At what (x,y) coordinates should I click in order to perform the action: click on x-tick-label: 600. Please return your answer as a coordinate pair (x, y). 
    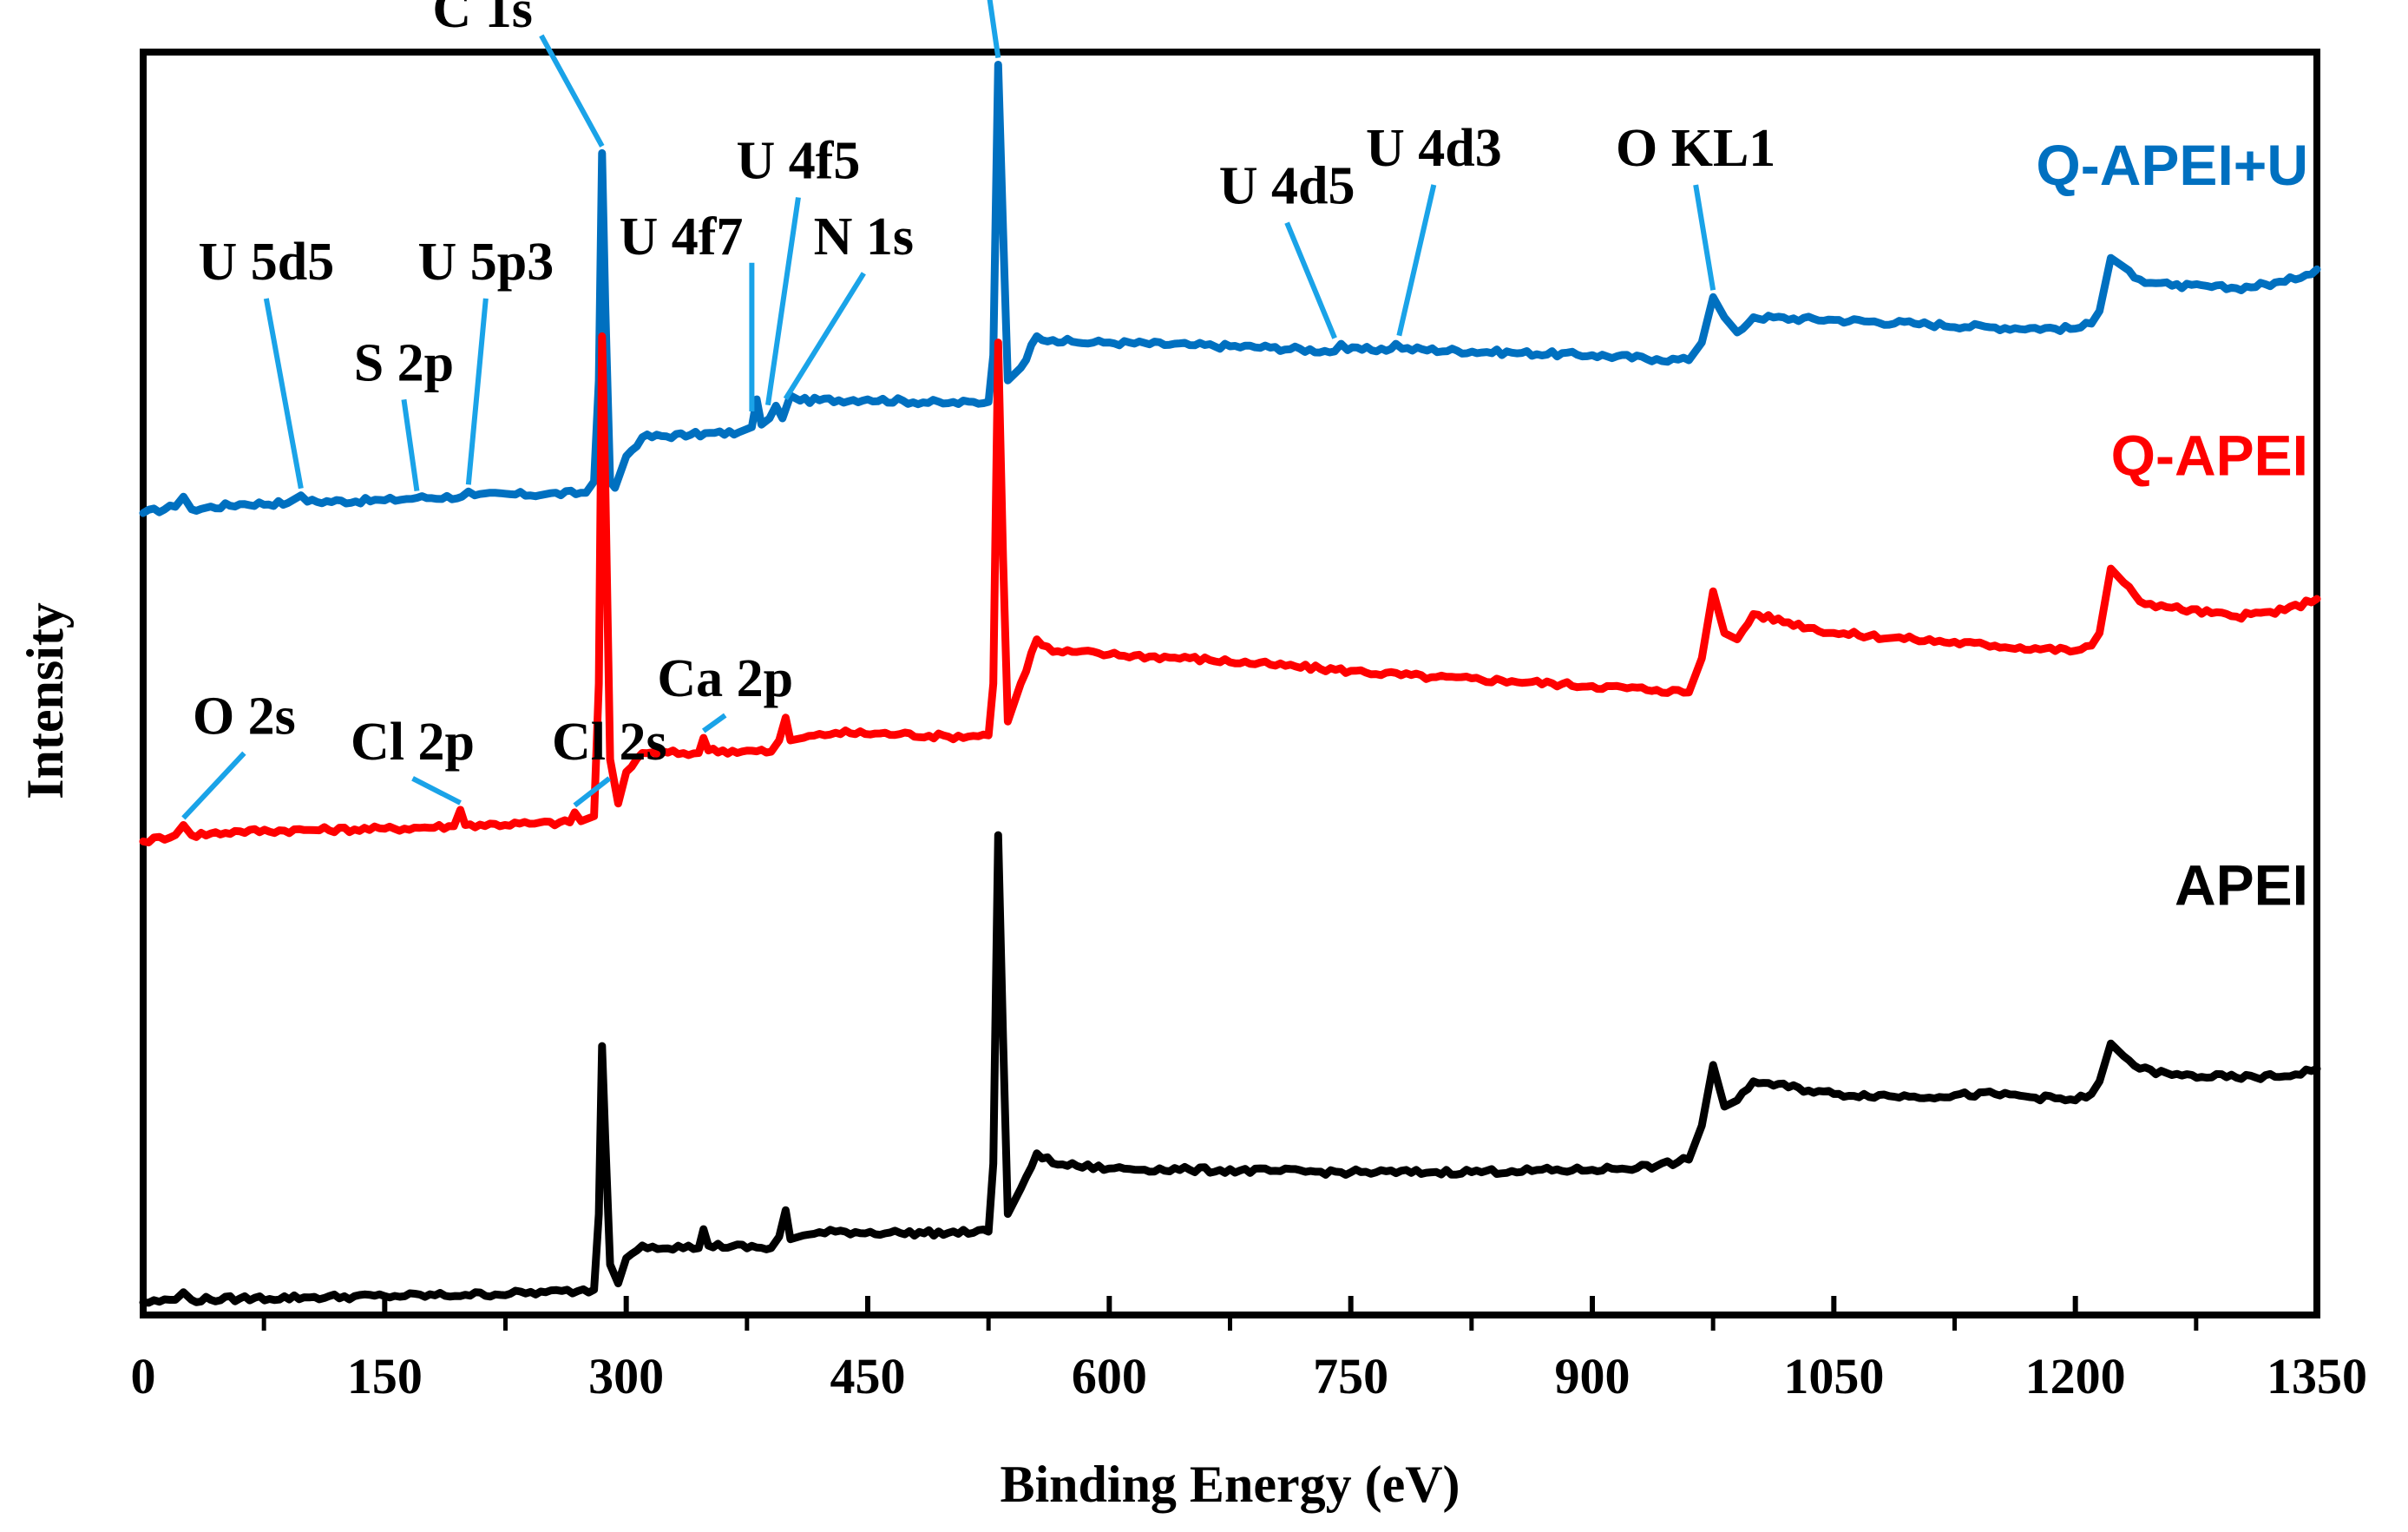
    Looking at the image, I should click on (1109, 1376).